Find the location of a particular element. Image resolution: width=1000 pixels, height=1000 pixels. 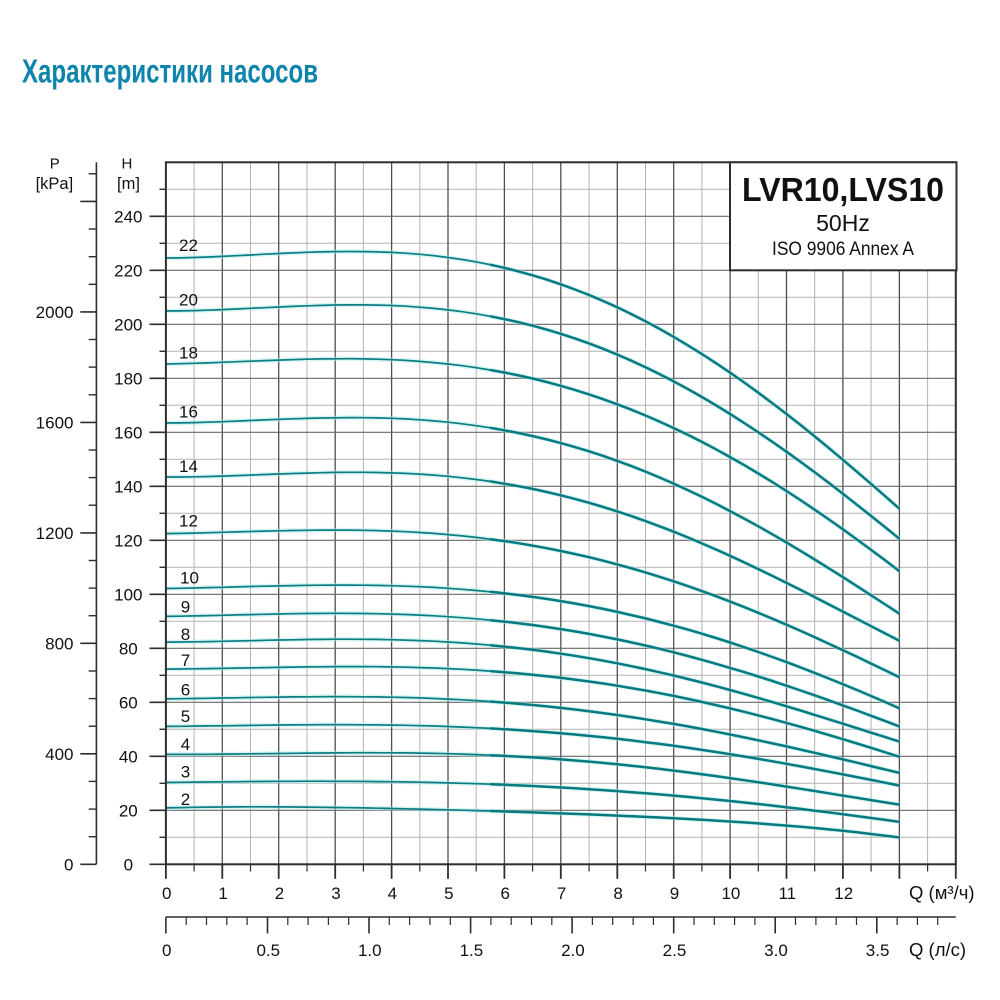

svg-text: [m] is located at coordinates (128, 184).